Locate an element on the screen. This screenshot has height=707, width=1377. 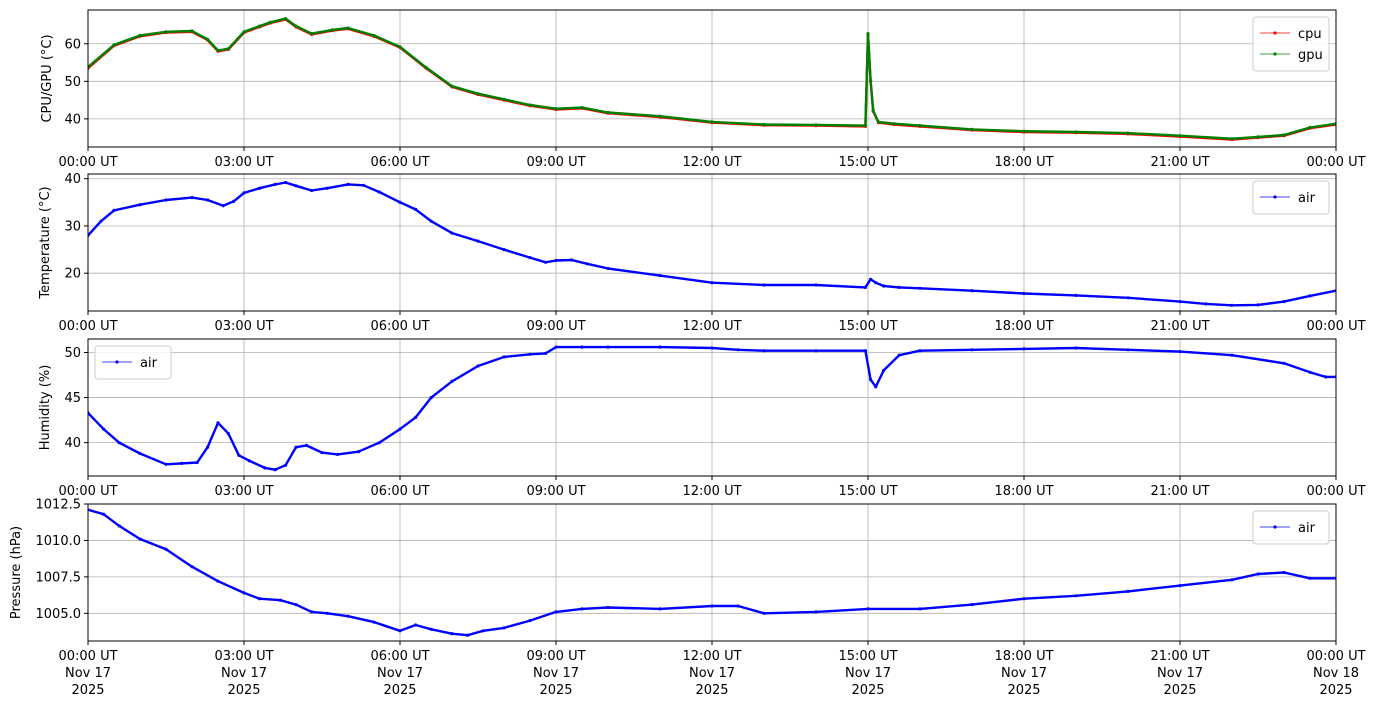
x-tick-label: 12:00 UT is located at coordinates (711, 656).